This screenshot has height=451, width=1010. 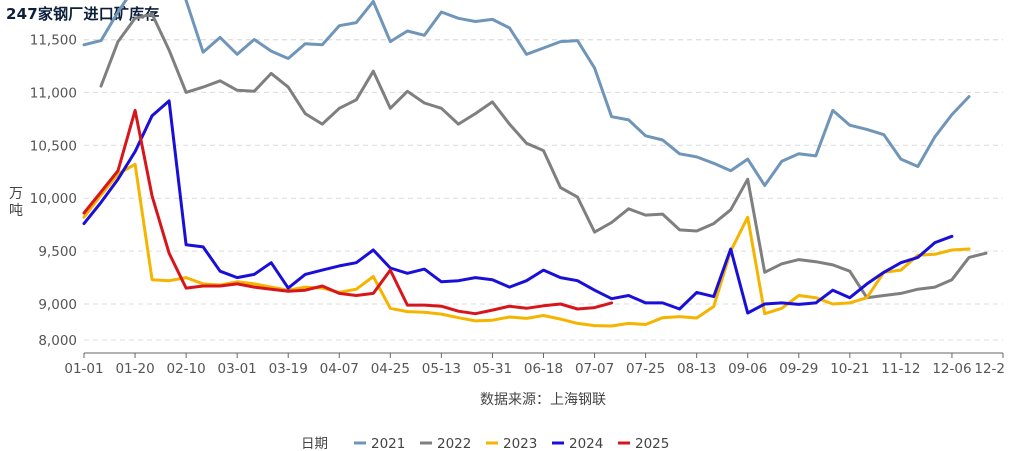 What do you see at coordinates (390, 369) in the screenshot?
I see `x-tick-label: 04-25` at bounding box center [390, 369].